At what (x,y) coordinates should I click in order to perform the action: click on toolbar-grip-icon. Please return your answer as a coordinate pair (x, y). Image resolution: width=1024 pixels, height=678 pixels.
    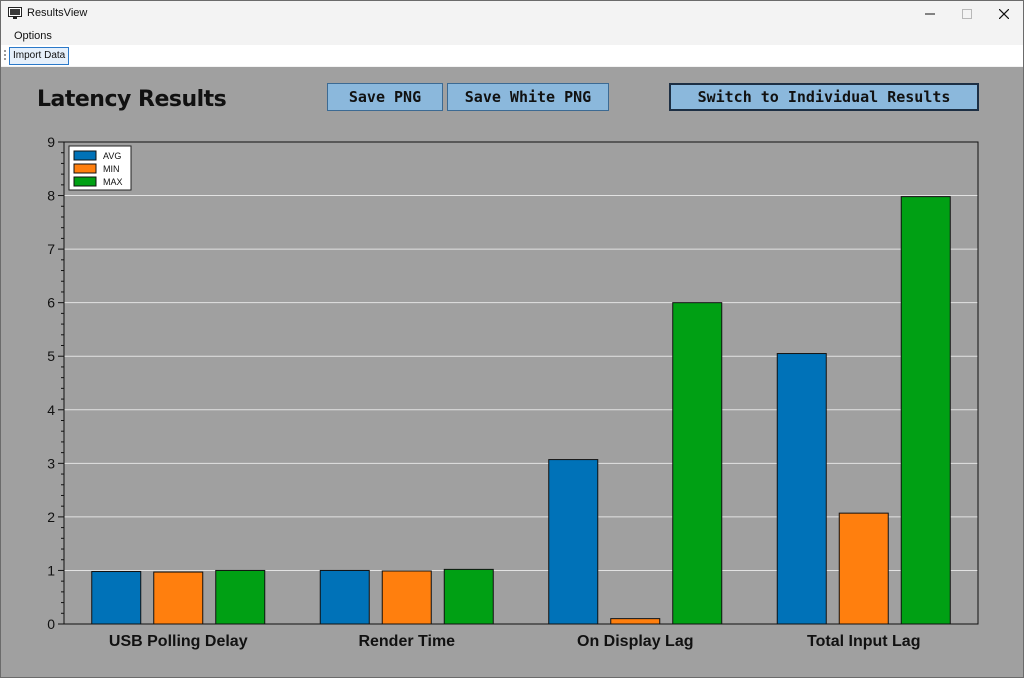
    Looking at the image, I should click on (5, 56).